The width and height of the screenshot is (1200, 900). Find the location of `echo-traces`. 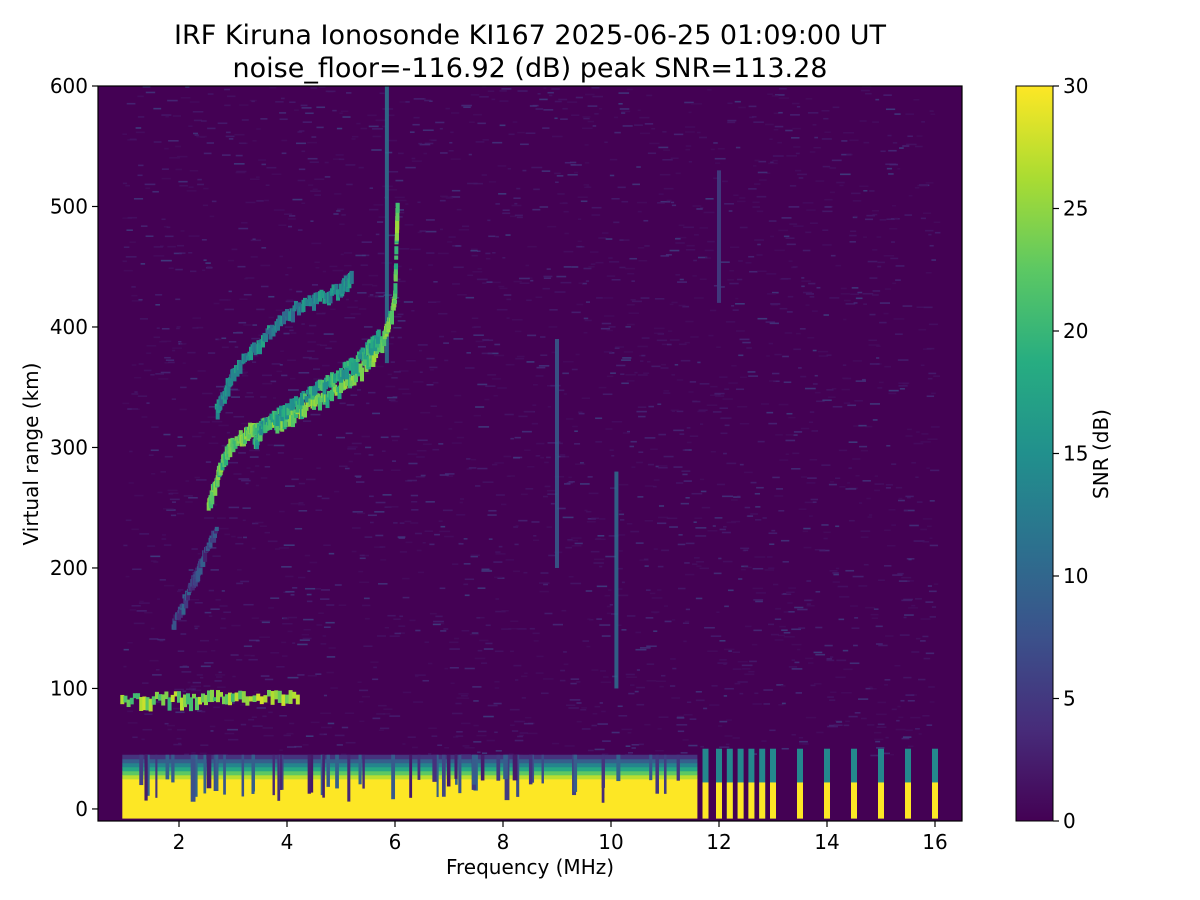

echo-traces is located at coordinates (260, 457).